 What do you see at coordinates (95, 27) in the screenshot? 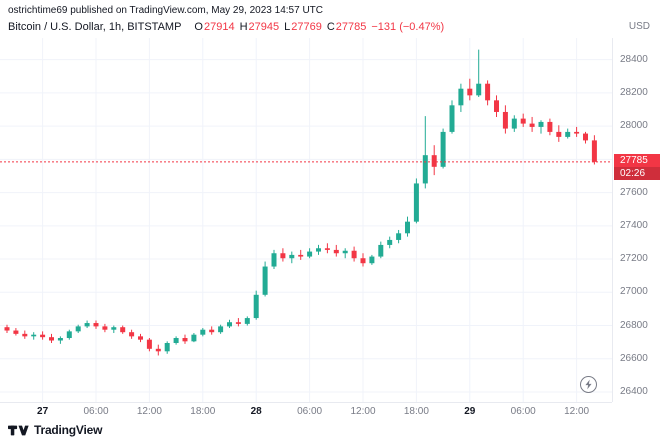
I see `symbol-title: Bitcoin / U.S. Dollar, 1h, BITSTAMP` at bounding box center [95, 27].